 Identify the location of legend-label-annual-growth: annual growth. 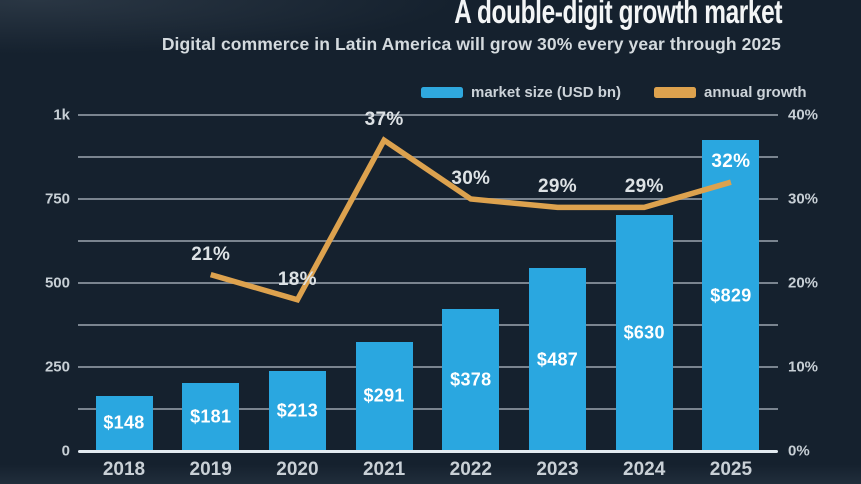
(755, 92).